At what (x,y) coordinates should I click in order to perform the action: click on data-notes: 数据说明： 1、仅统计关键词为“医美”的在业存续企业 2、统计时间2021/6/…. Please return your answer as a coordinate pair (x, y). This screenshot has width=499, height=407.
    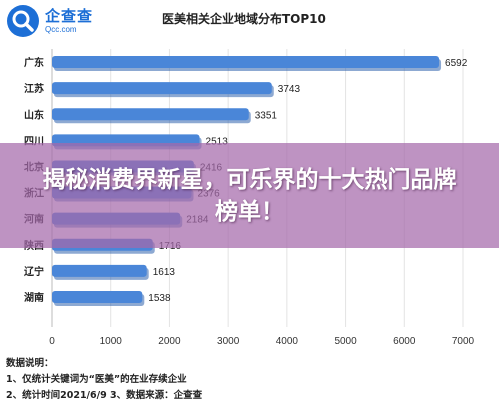
    Looking at the image, I should click on (104, 380).